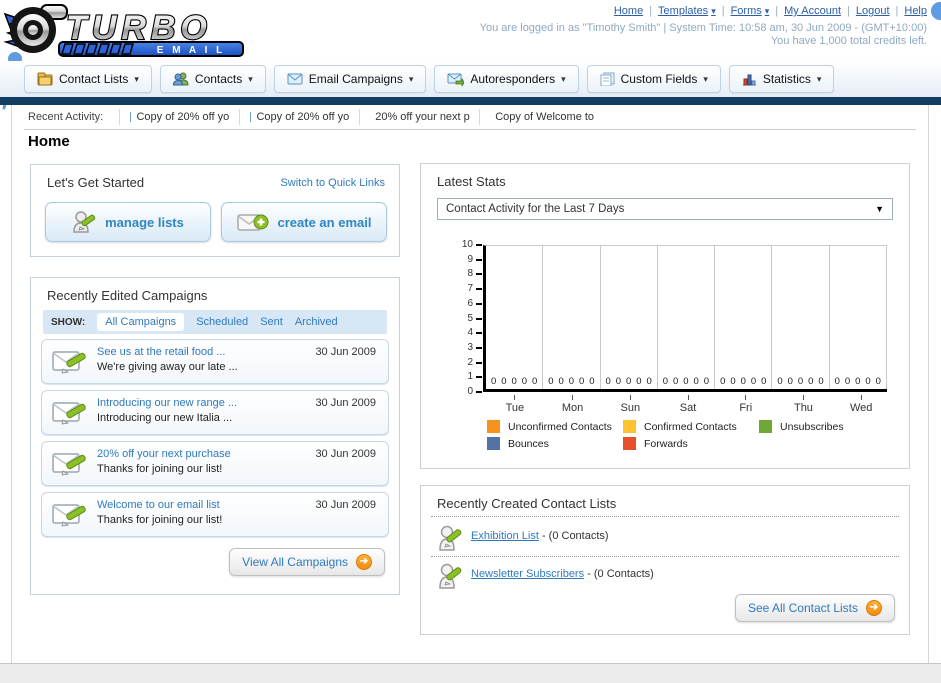 This screenshot has height=683, width=941. What do you see at coordinates (781, 79) in the screenshot?
I see `nav-tab-statistics: Statistics ▾` at bounding box center [781, 79].